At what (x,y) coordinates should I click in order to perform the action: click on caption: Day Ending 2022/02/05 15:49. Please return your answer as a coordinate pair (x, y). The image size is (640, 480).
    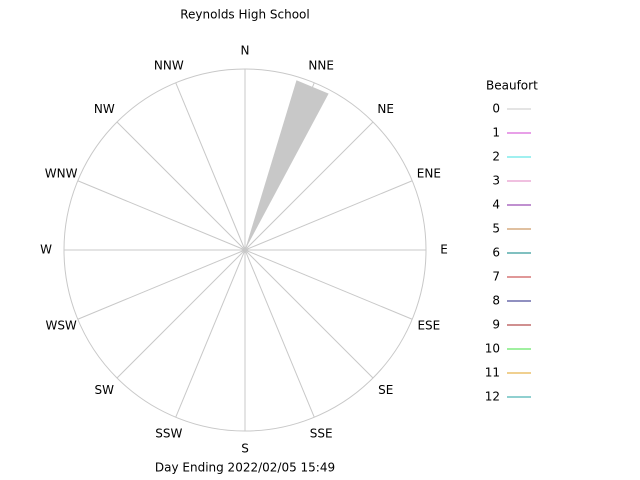
    Looking at the image, I should click on (245, 468).